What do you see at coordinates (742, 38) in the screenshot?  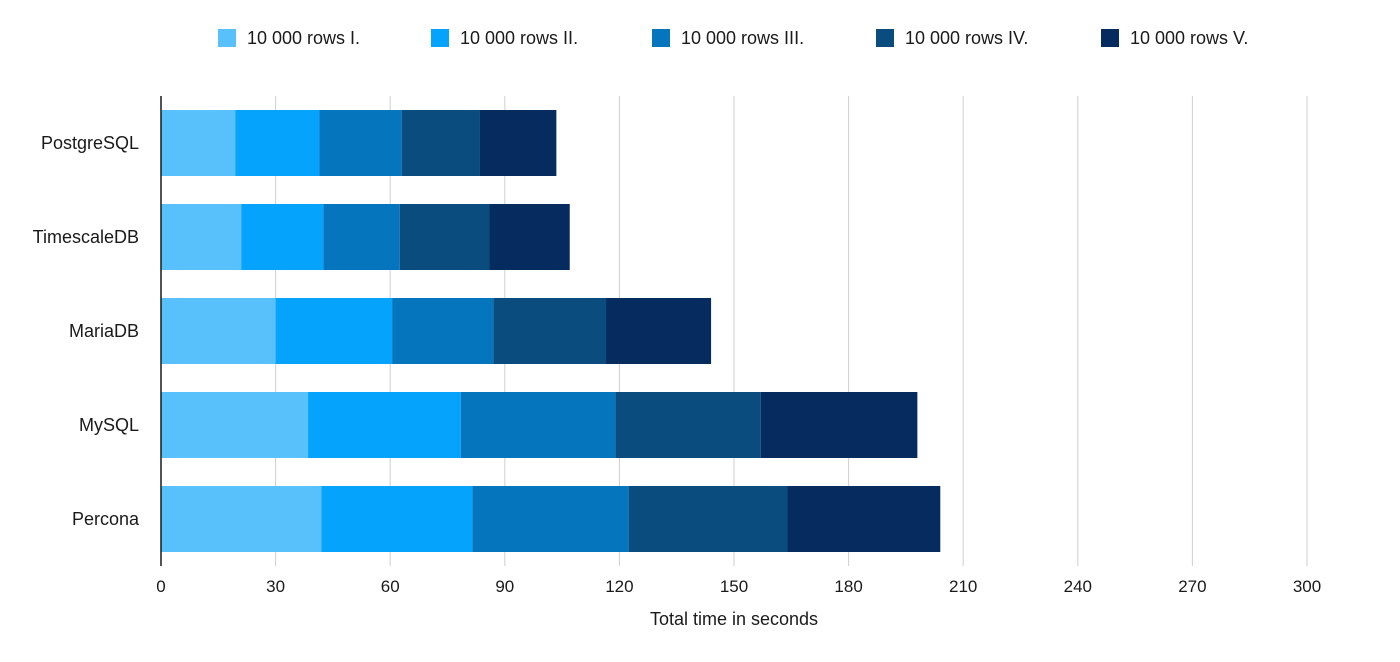 I see `legend-label: 10 000 rows III.` at bounding box center [742, 38].